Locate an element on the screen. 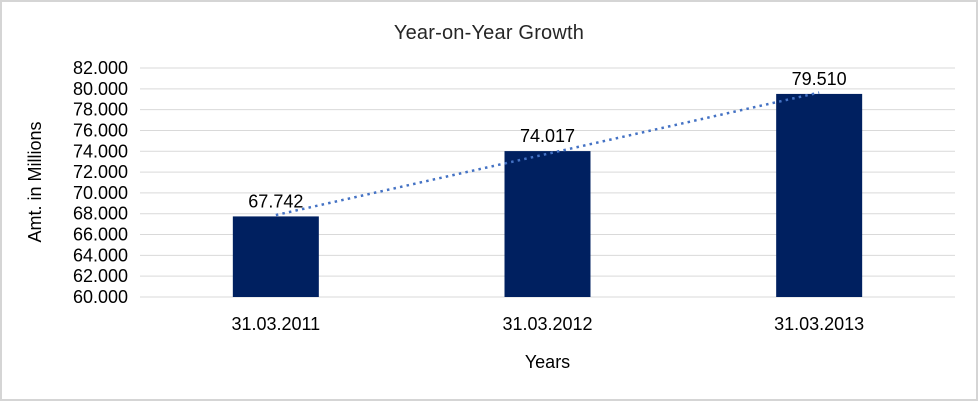 Image resolution: width=978 pixels, height=401 pixels. x-axis-title: Years is located at coordinates (547, 362).